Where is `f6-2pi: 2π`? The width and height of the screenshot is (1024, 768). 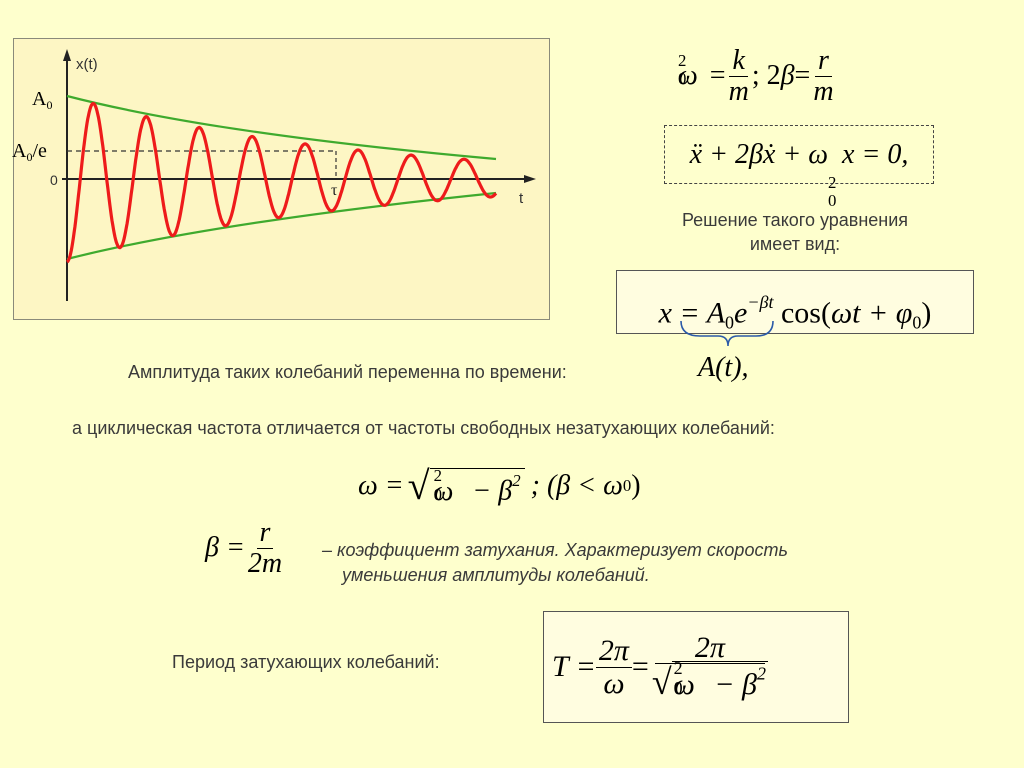 f6-2pi: 2π is located at coordinates (613, 651).